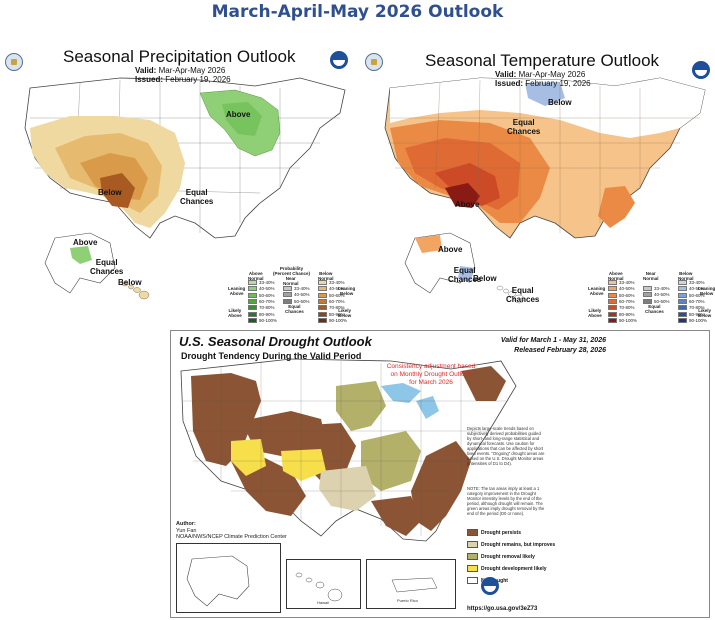  What do you see at coordinates (130, 282) in the screenshot?
I see `precip-label-below-hi: Below` at bounding box center [130, 282].